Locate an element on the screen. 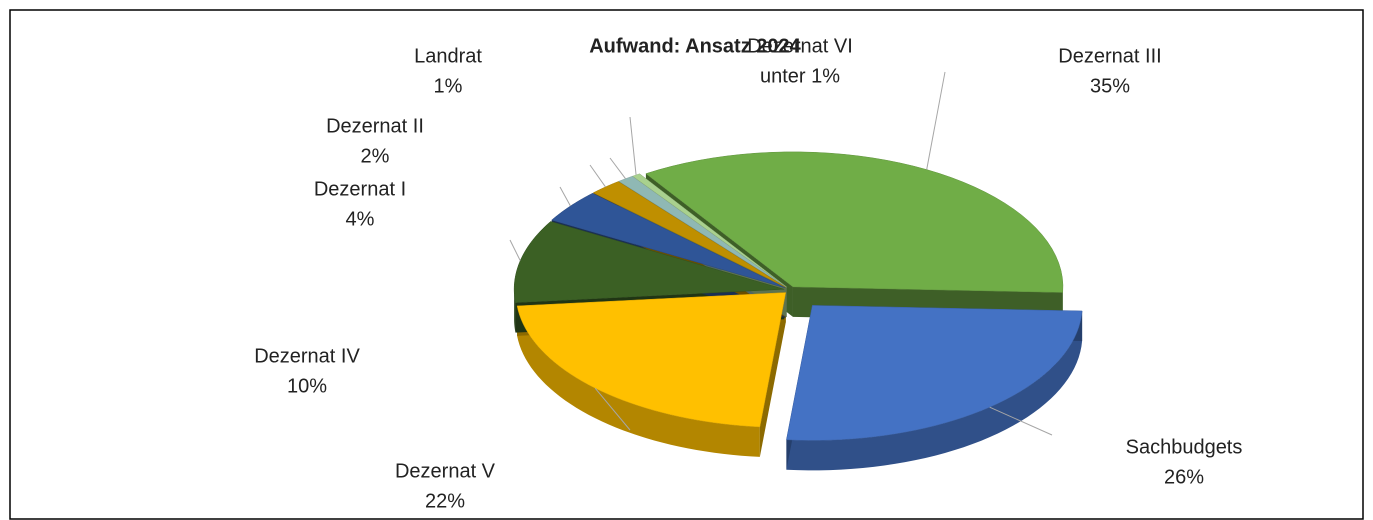  slice-label: Dezernat I is located at coordinates (360, 189).